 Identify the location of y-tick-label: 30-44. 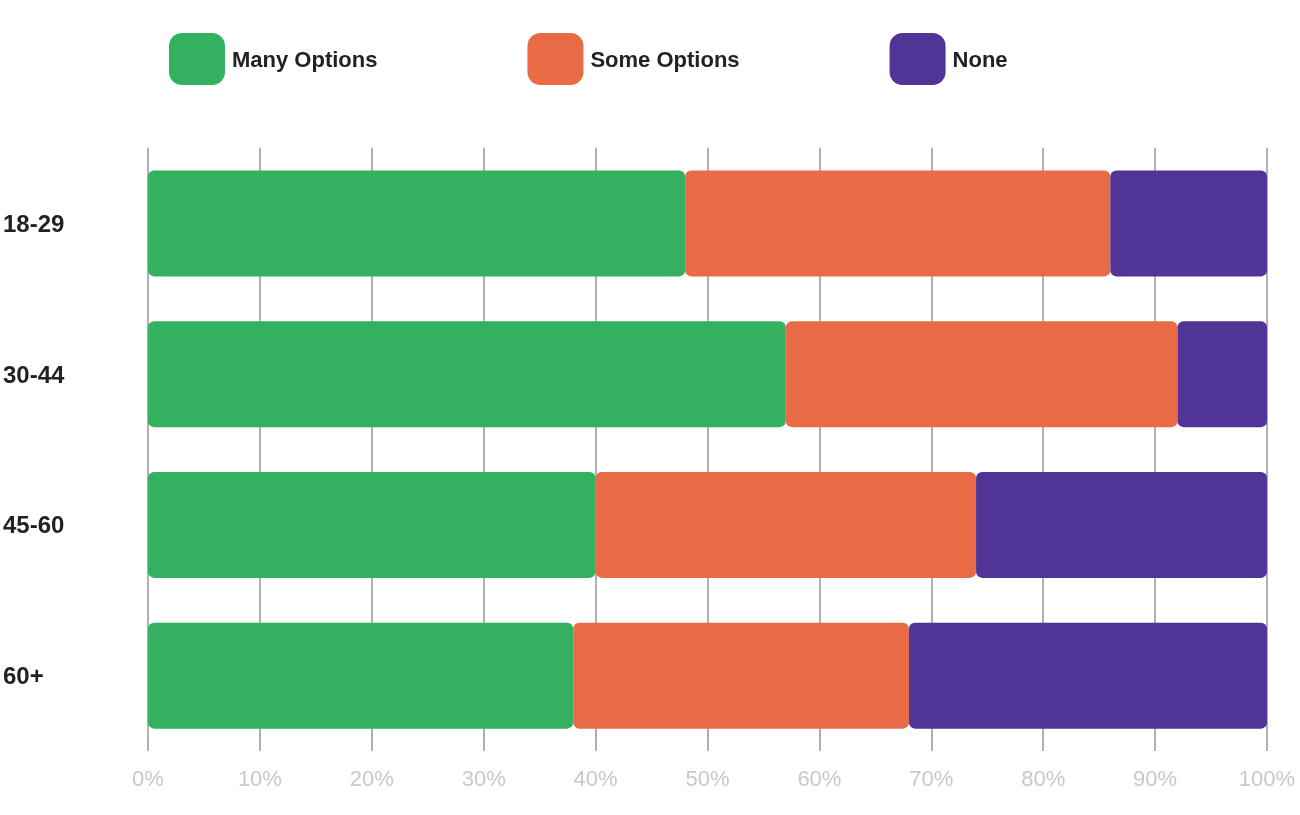
(34, 374).